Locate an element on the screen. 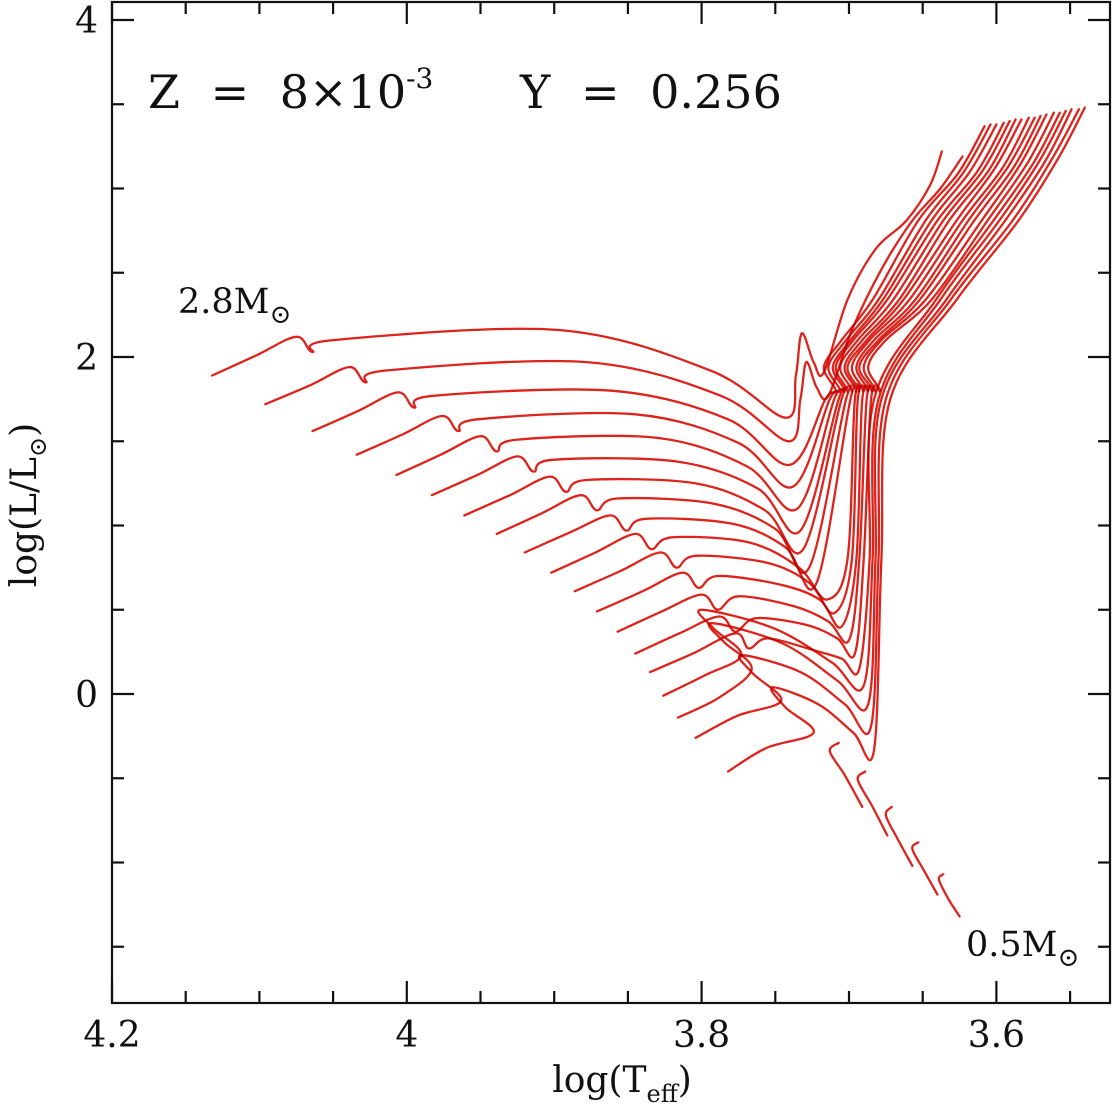 The height and width of the screenshot is (1116, 1115). y-tick-label: 0 is located at coordinates (86, 695).